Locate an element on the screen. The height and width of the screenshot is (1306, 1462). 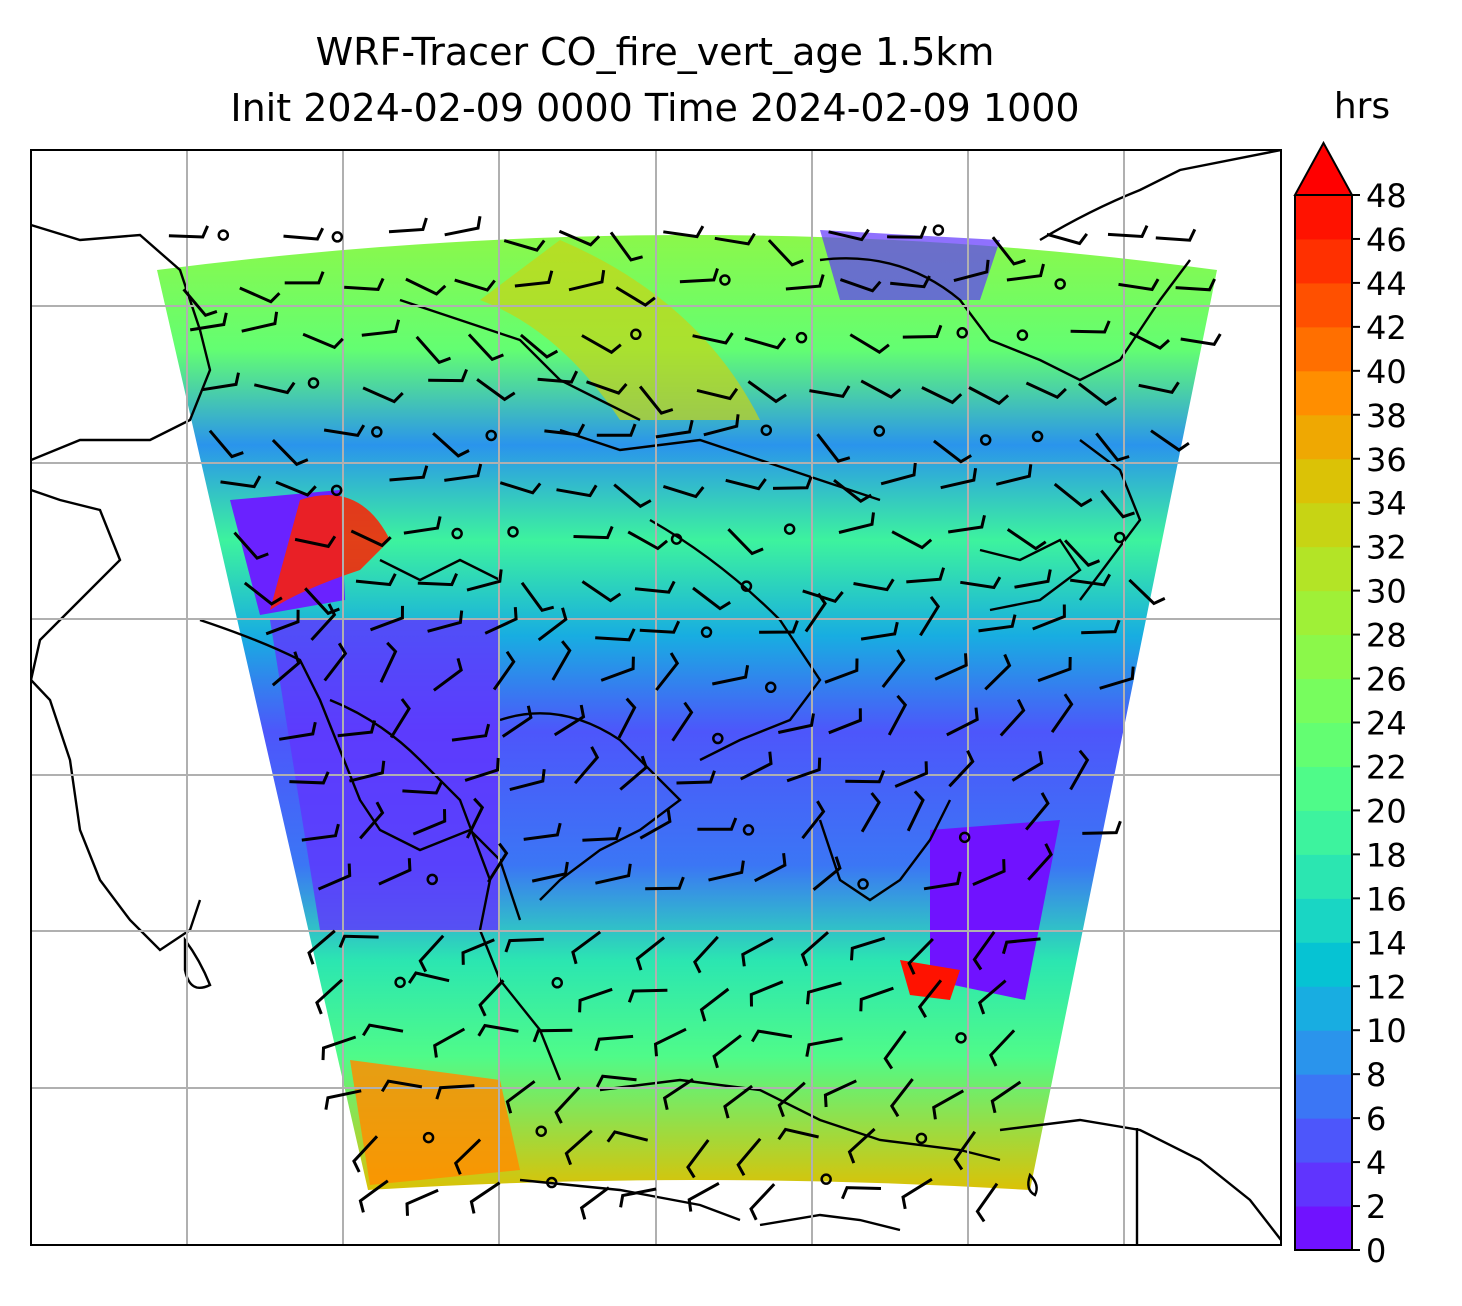
colorbar-tick-label: 48 is located at coordinates (1386, 196).